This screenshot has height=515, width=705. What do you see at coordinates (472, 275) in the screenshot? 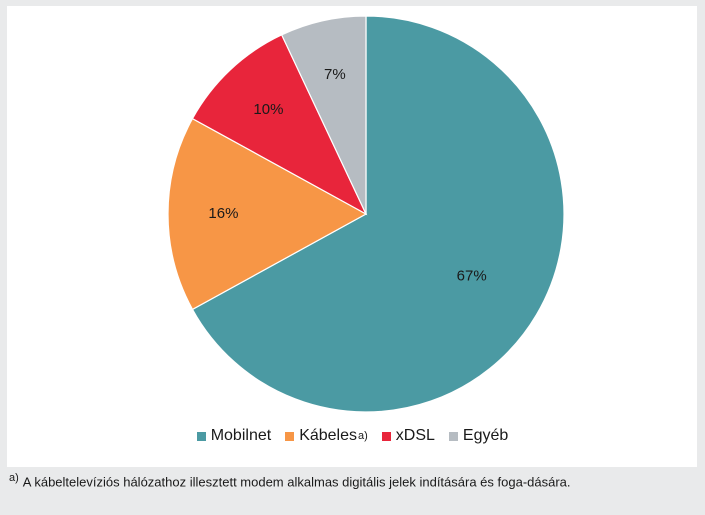
I see `slice-label-mobilnet: 67%` at bounding box center [472, 275].